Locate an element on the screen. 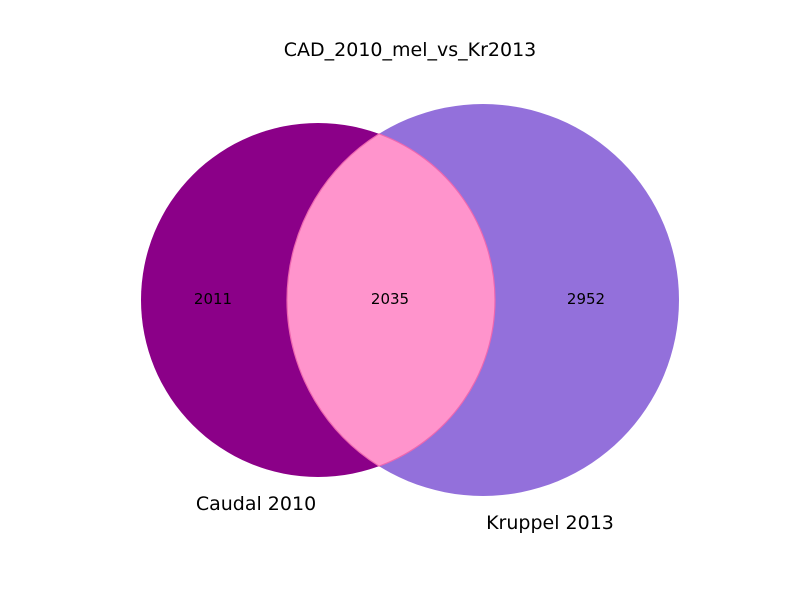 The image size is (800, 600). intersection-count: 2035 is located at coordinates (390, 299).